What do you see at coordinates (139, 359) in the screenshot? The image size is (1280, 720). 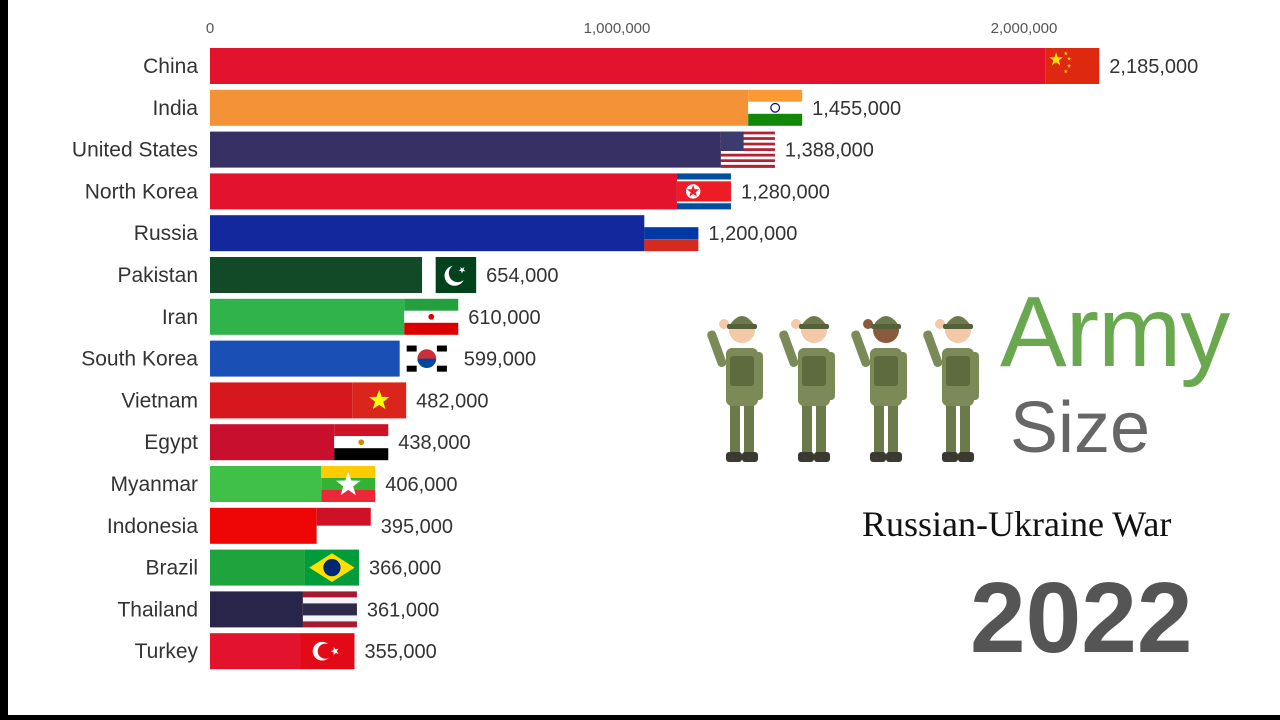 I see `category-label: South Korea` at bounding box center [139, 359].